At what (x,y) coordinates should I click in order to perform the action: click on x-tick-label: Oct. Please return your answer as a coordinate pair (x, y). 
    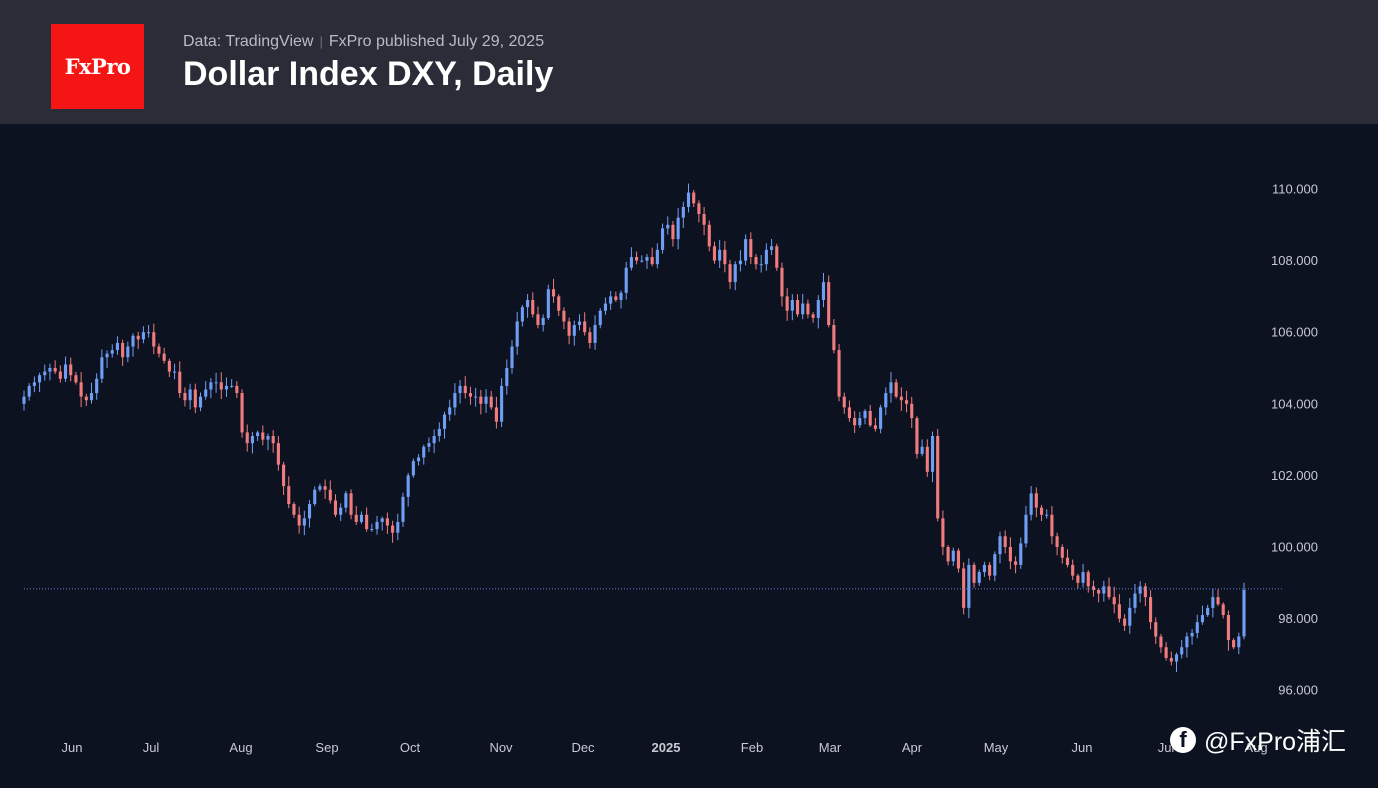
    Looking at the image, I should click on (410, 747).